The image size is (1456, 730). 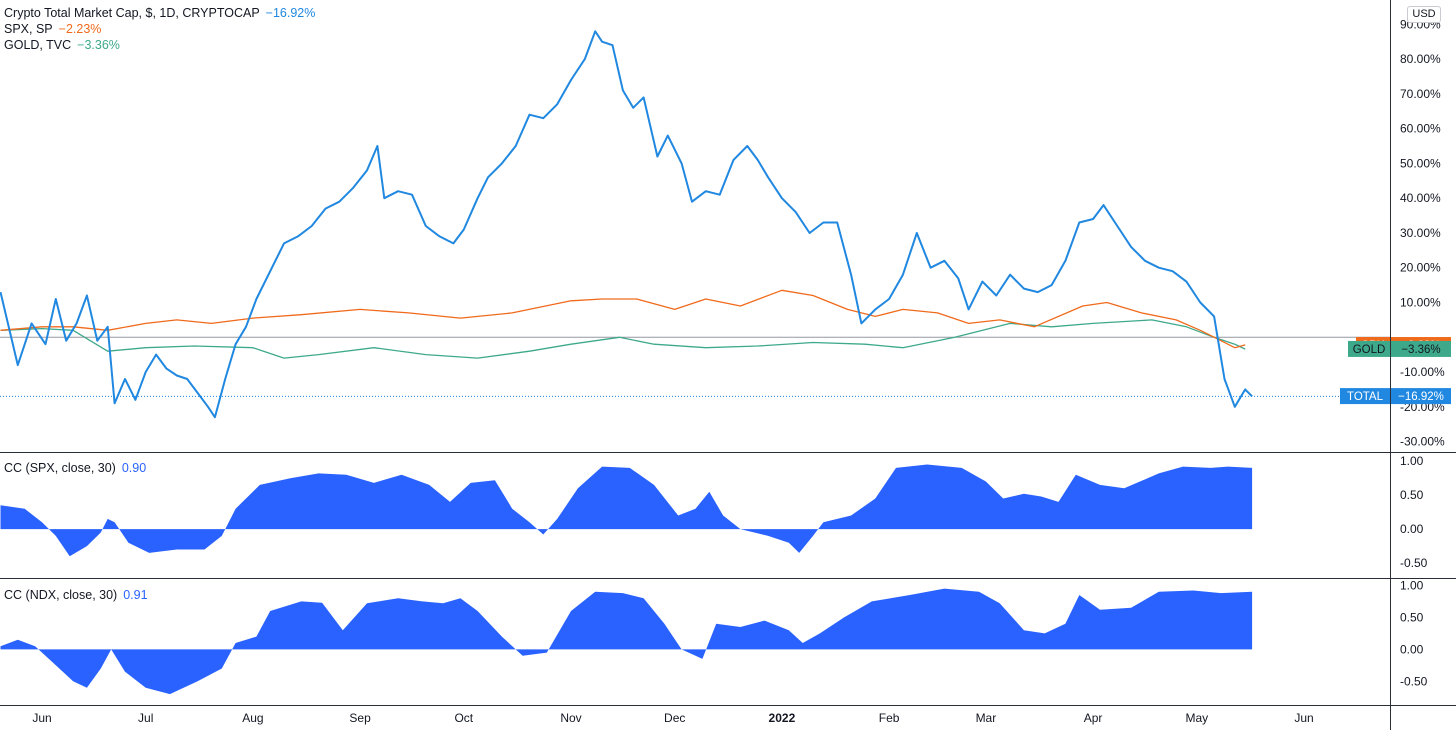 What do you see at coordinates (1420, 163) in the screenshot?
I see `y-tick-label: 50.00%` at bounding box center [1420, 163].